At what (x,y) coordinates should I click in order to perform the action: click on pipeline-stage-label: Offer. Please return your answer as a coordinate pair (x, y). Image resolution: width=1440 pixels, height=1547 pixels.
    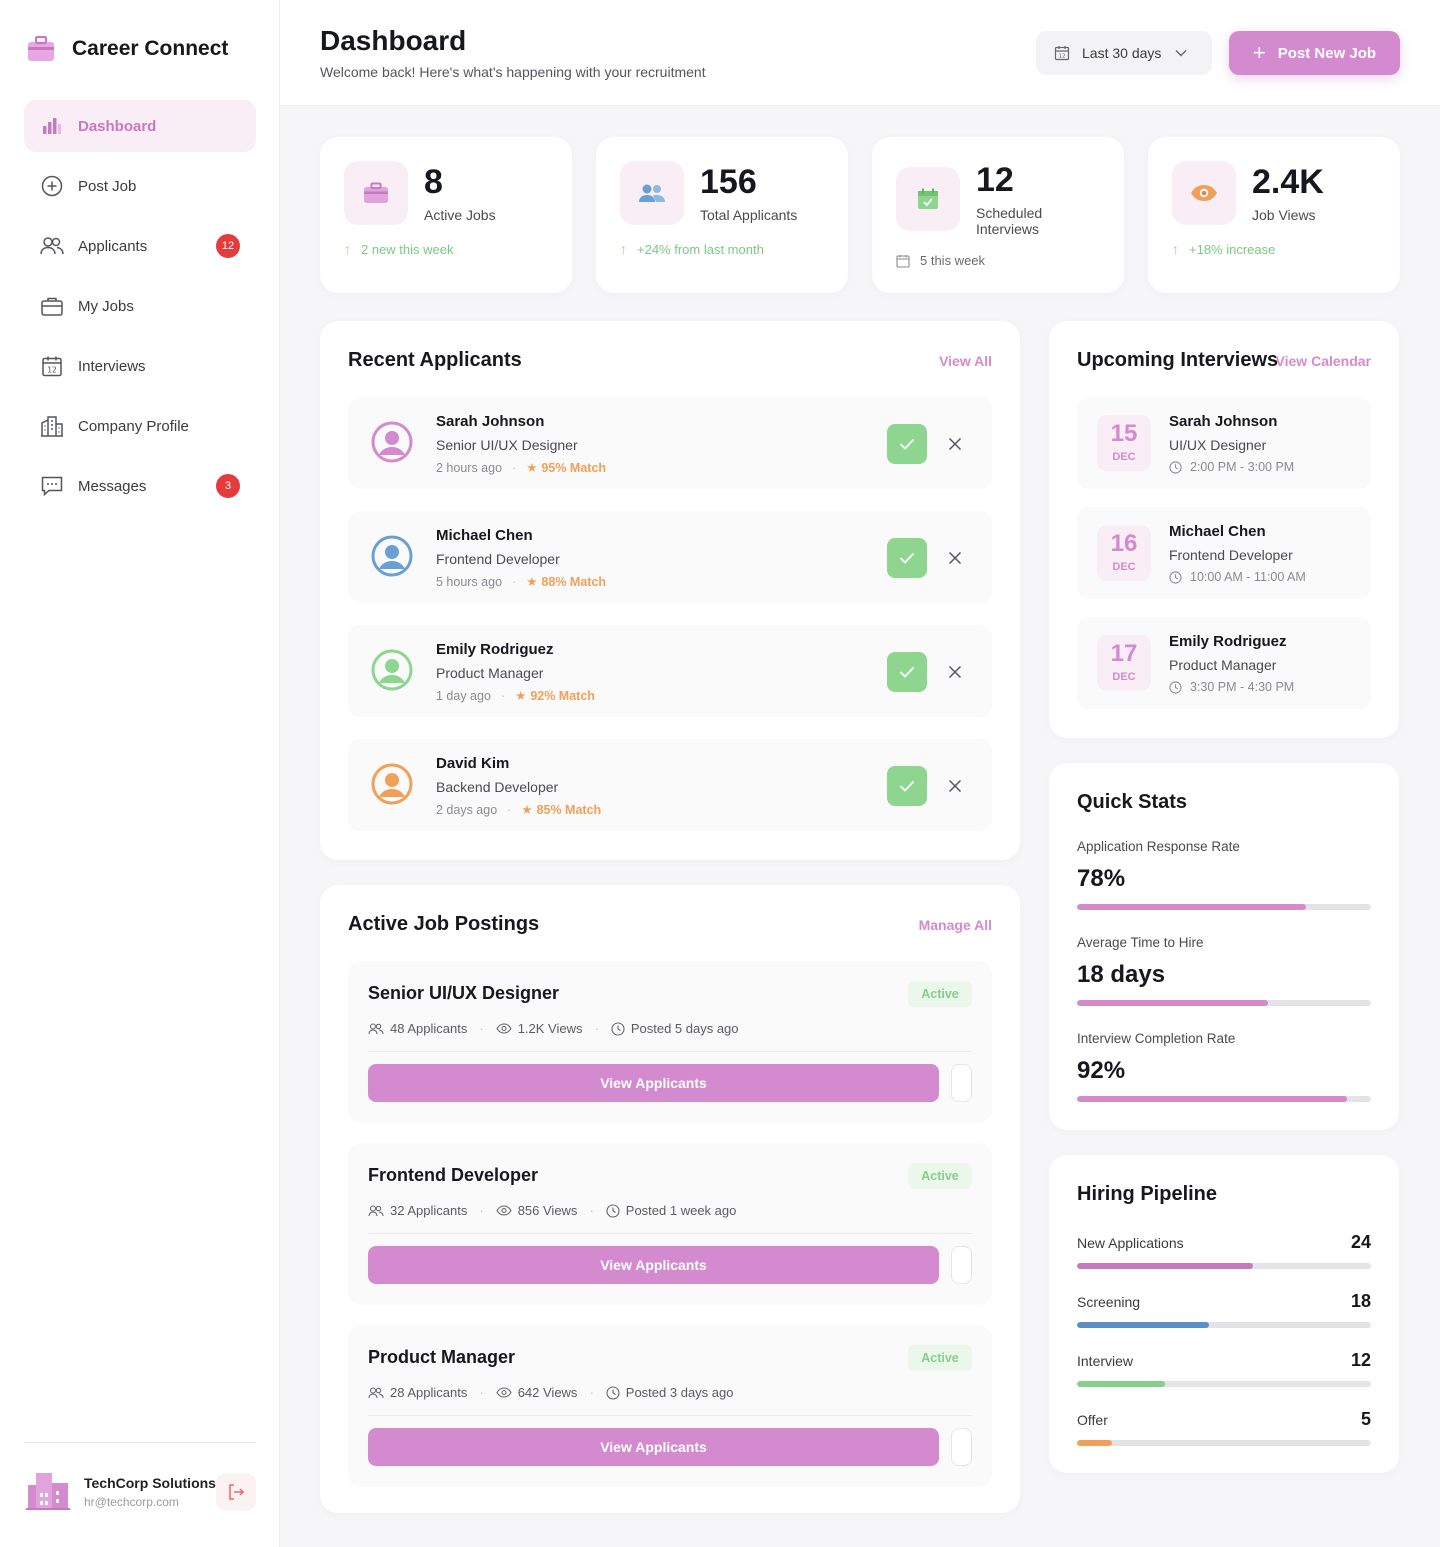
    Looking at the image, I should click on (1092, 1420).